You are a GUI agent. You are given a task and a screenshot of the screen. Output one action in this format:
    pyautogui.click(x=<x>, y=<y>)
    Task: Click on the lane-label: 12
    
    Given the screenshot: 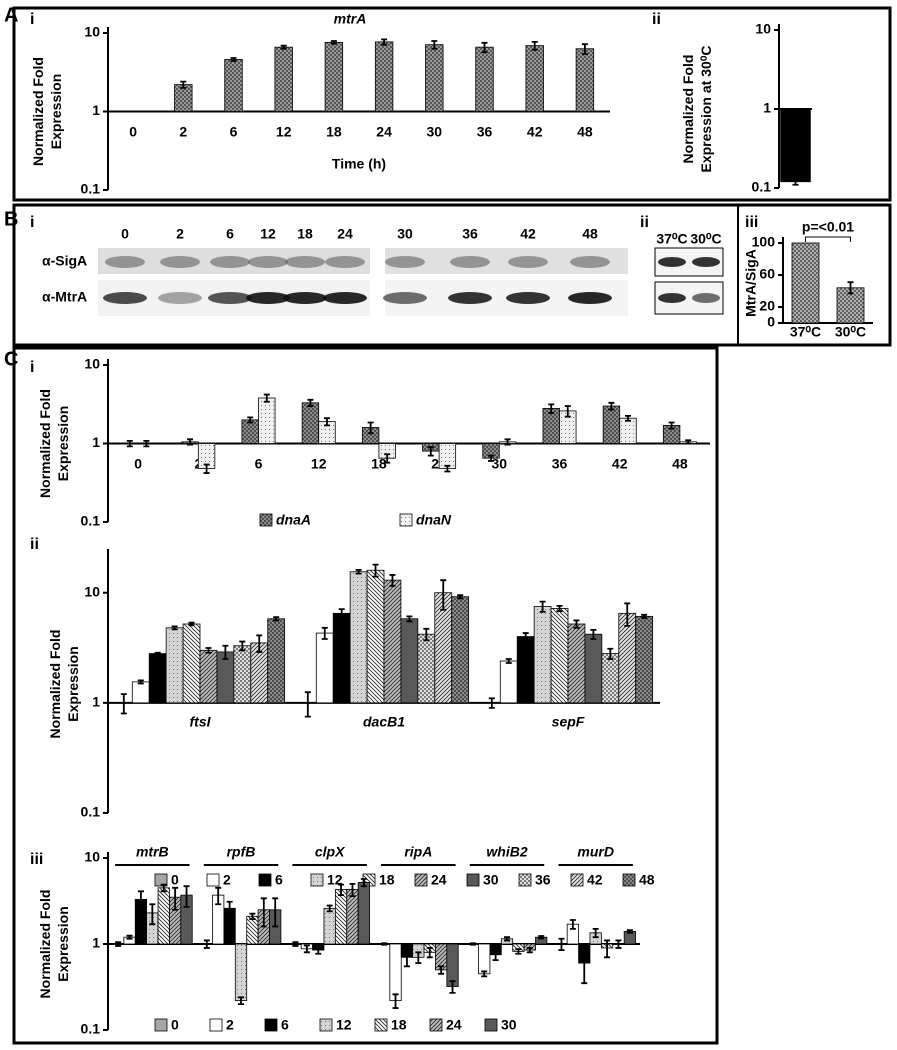 What is the action you would take?
    pyautogui.click(x=268, y=234)
    